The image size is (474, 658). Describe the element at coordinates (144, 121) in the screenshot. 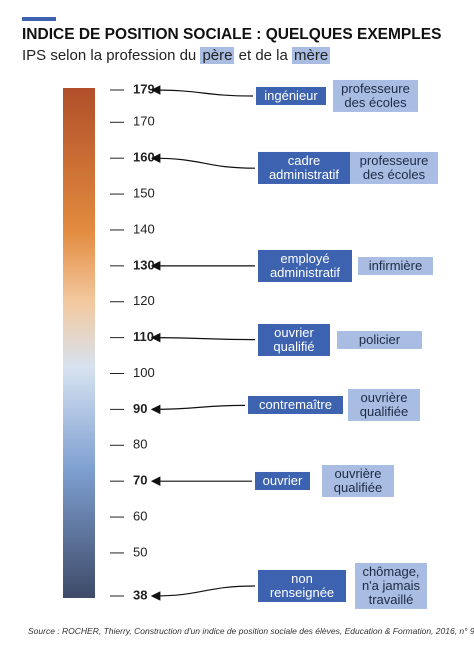

I see `y-tick-label: 170` at that location.